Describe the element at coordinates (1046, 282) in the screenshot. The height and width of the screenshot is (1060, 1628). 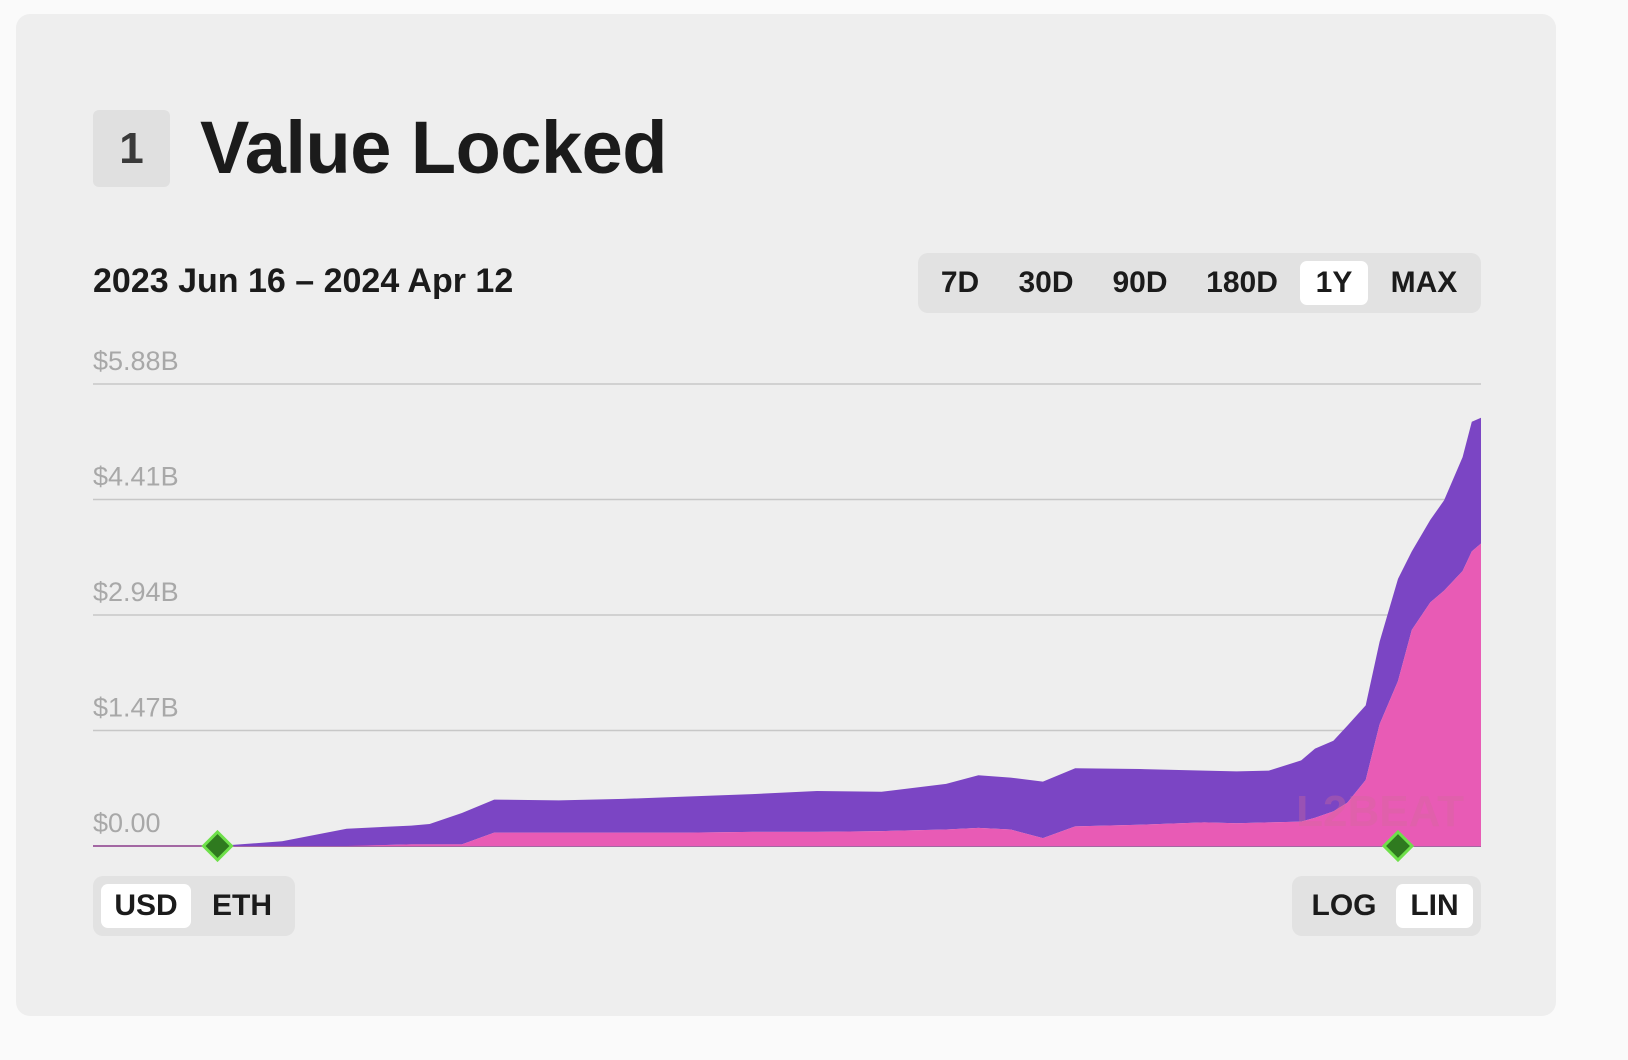
I see `range-30d-button: 30D` at that location.